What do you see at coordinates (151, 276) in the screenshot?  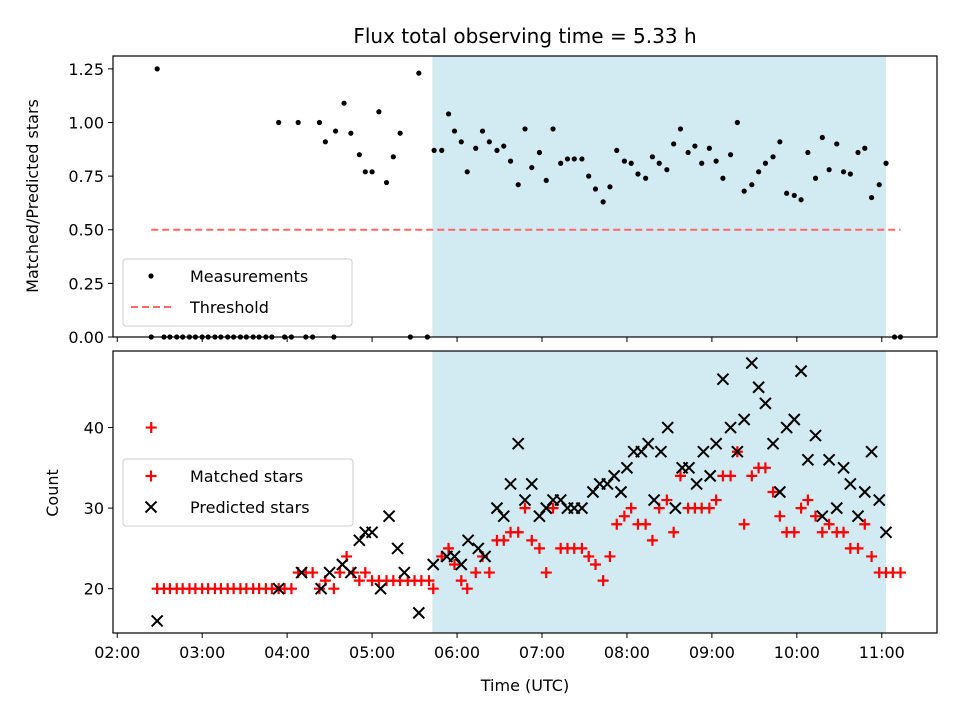 I see `legend-measurement-swatch` at bounding box center [151, 276].